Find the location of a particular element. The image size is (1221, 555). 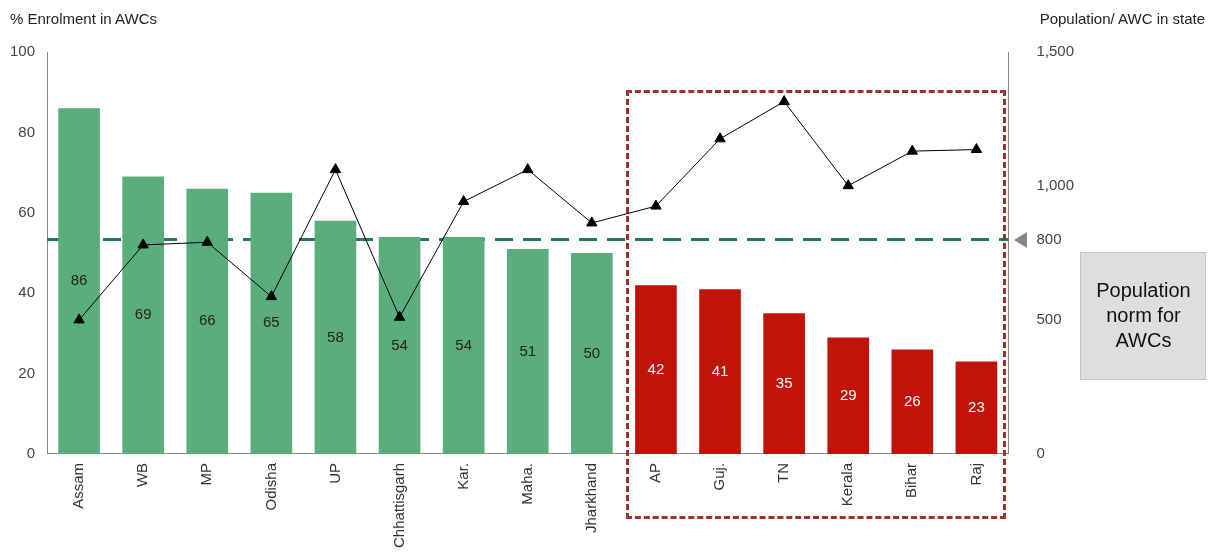

y2-tick-label: 500 is located at coordinates (1049, 319).